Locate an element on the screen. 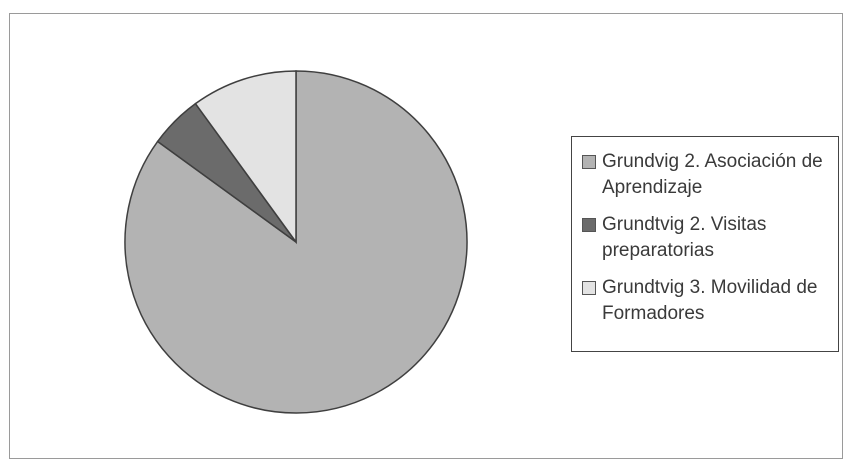 This screenshot has width=853, height=469. legend-item: Grundtvig 3. Movilidad de Formadores is located at coordinates (705, 301).